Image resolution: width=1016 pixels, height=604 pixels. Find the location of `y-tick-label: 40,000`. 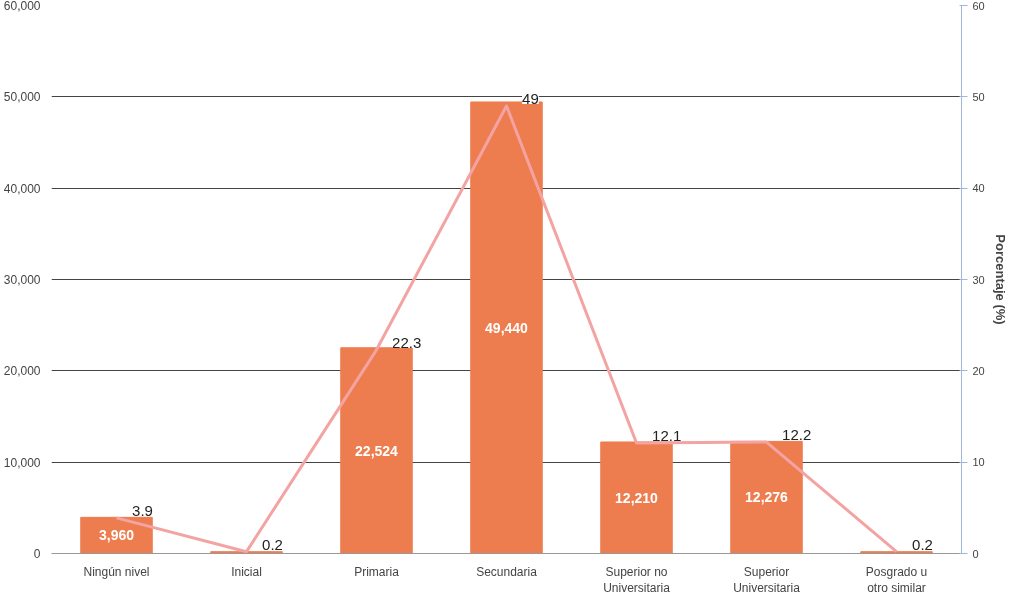

y-tick-label: 40,000 is located at coordinates (22, 188).